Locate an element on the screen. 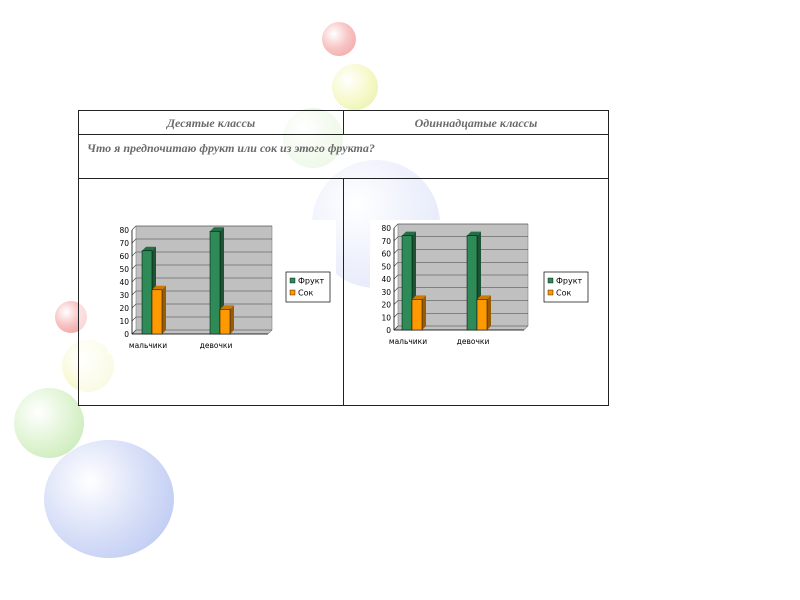 This screenshot has height=600, width=800. chart-tenth-grade: 0 10 20 30 40 50 60 70 80 мальчики девочки Фрукт Сок is located at coordinates (222, 287).